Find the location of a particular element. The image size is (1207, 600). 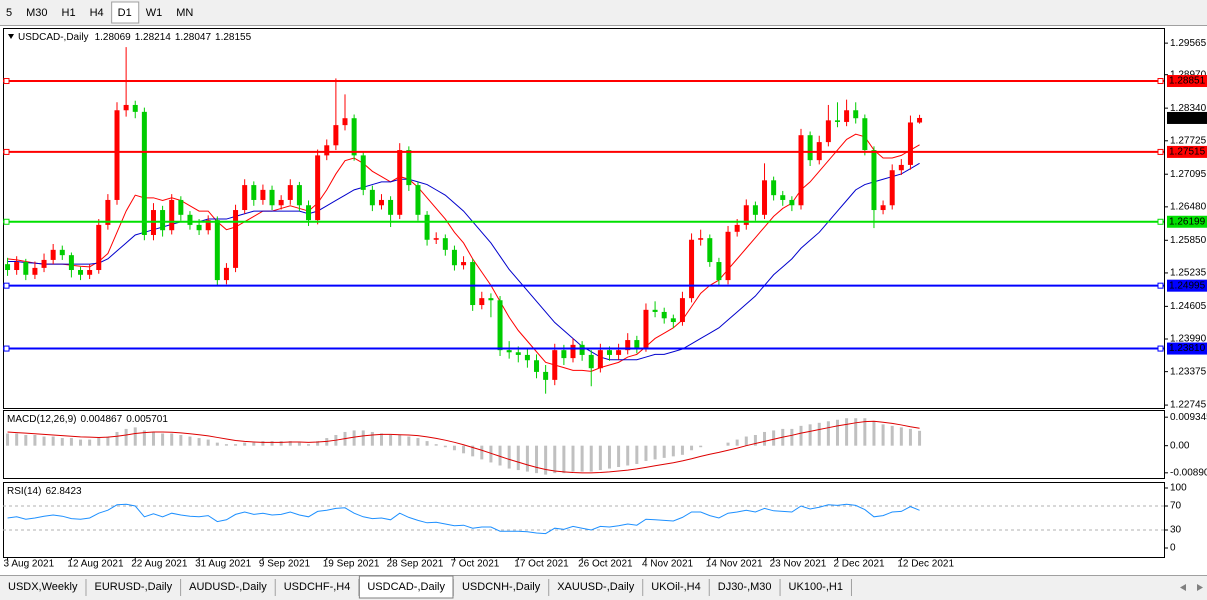

x-tick-label: 7 Oct 2021 is located at coordinates (474, 564).